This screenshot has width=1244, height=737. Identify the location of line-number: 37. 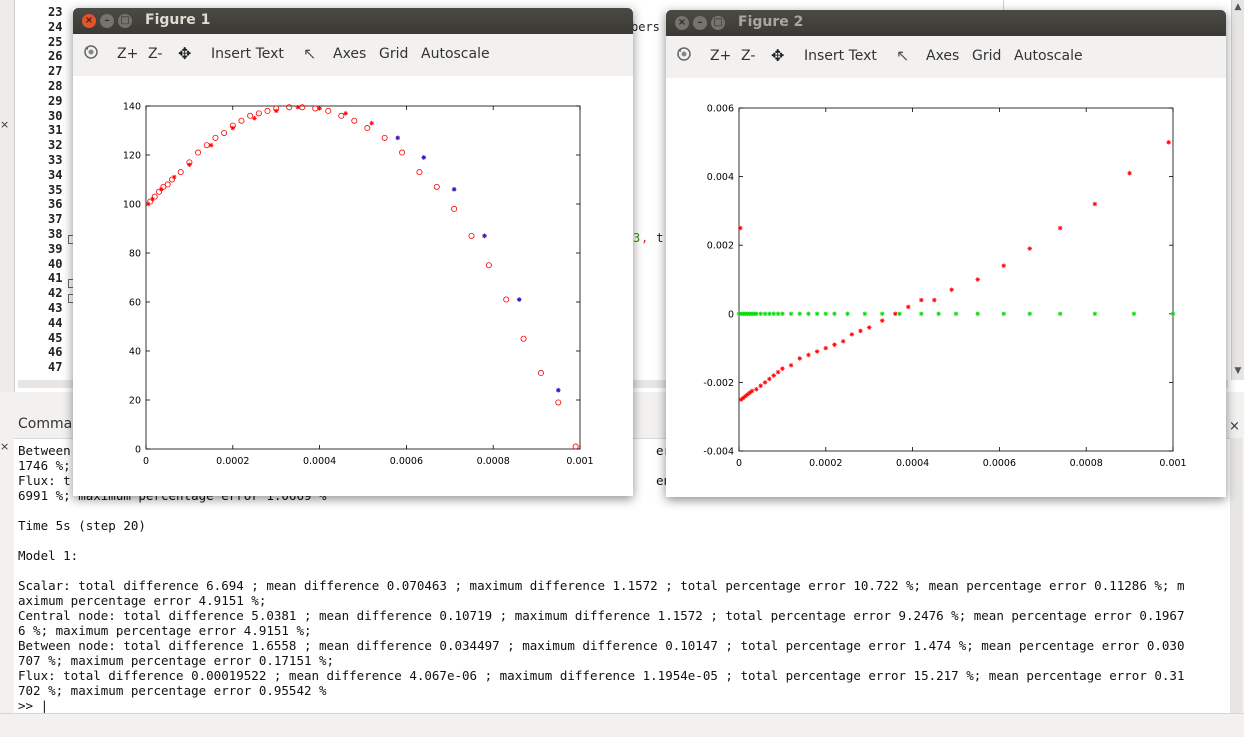
(55, 219).